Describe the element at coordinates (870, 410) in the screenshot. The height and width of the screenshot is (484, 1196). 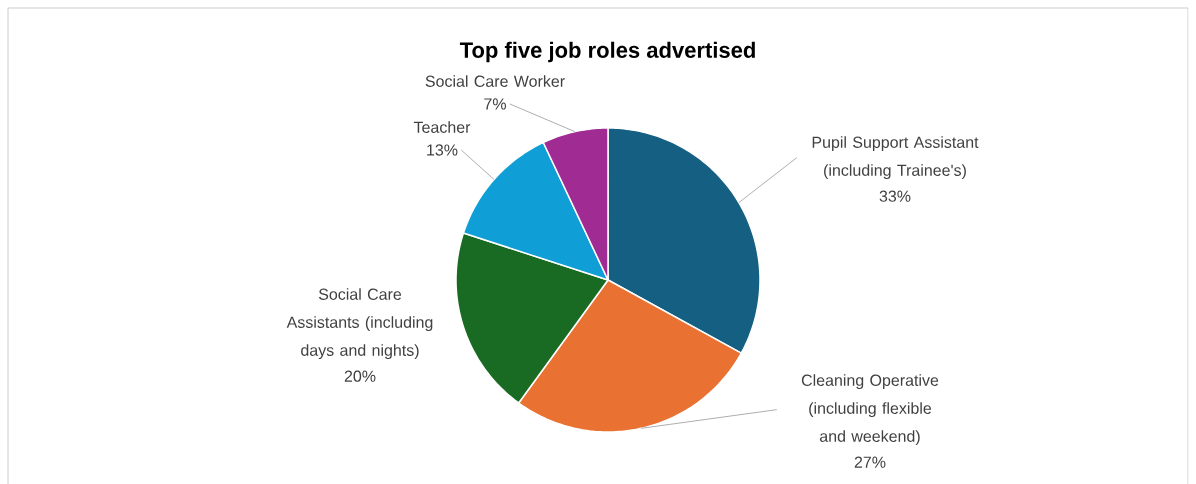
I see `slice-label: Cleaning Operative (including flexible and weekend)` at that location.